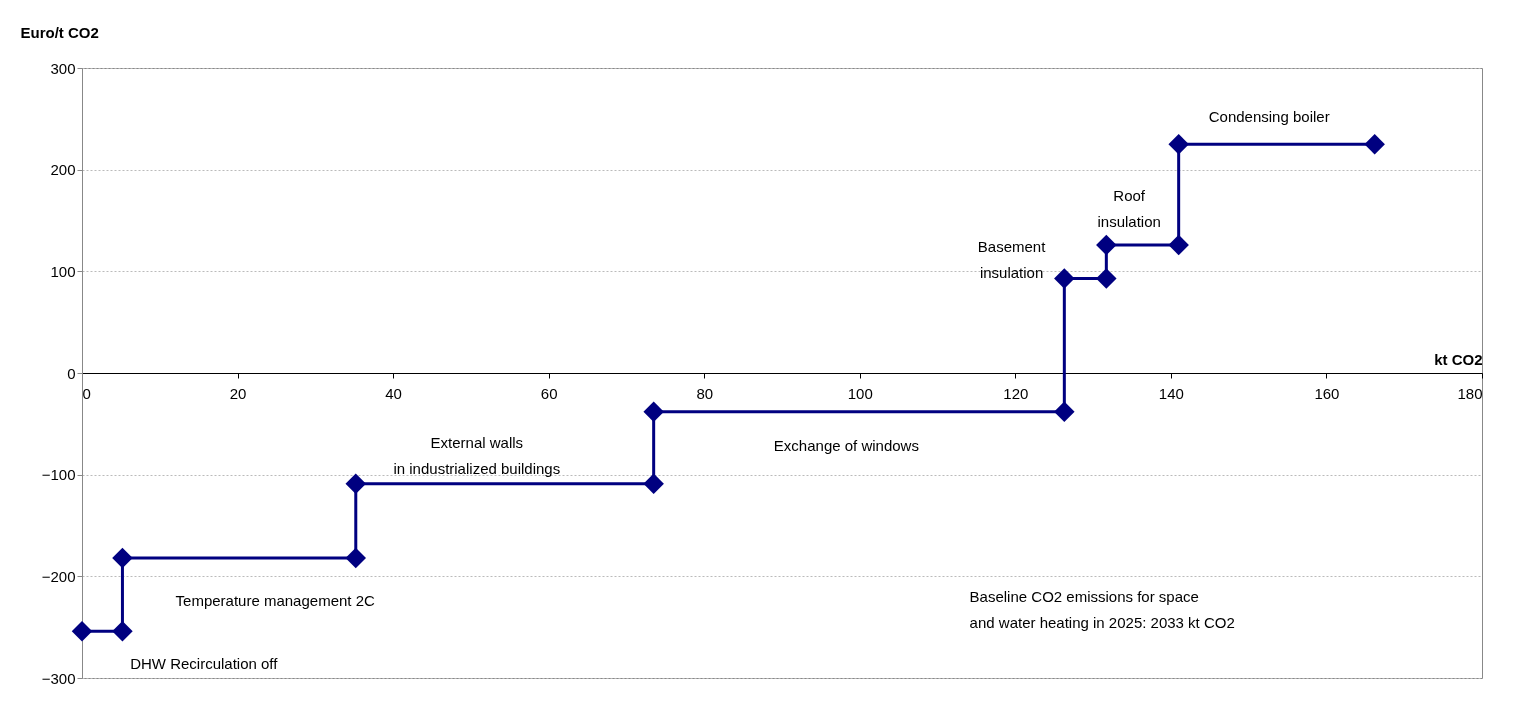 The height and width of the screenshot is (709, 1526). Describe the element at coordinates (846, 446) in the screenshot. I see `annotation: Exchange of windows` at that location.